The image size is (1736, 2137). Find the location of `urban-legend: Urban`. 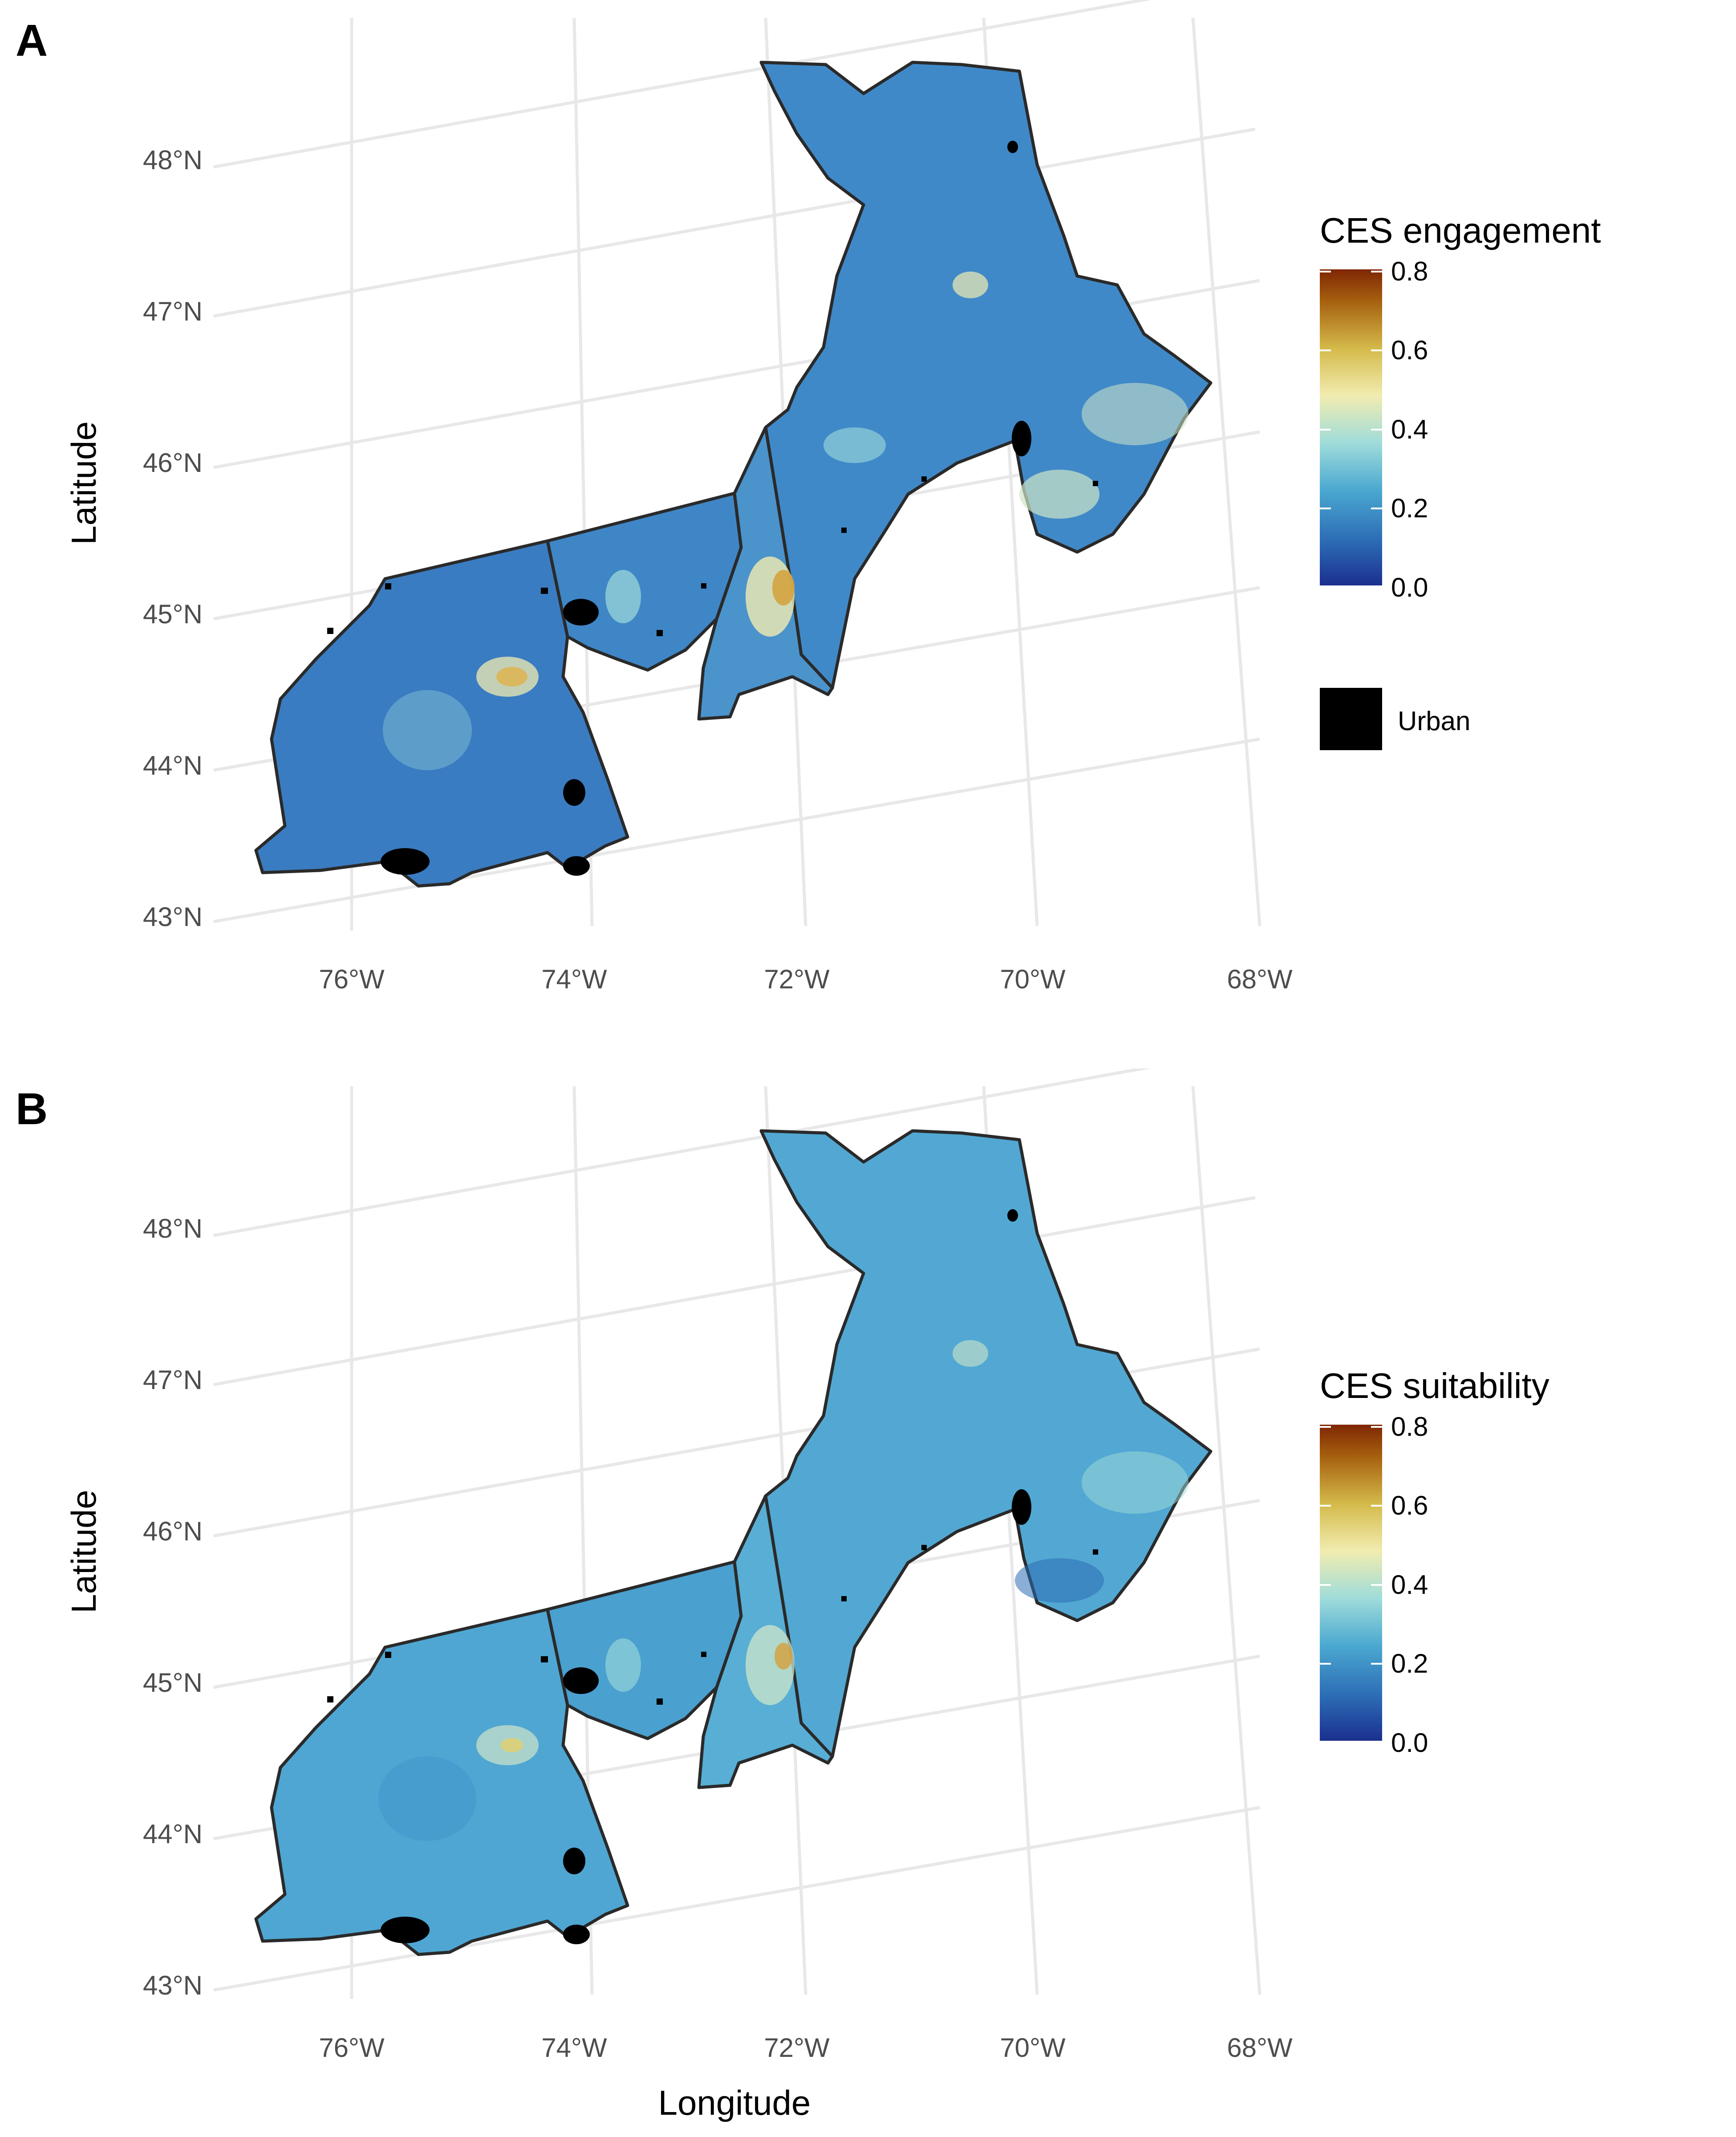

urban-legend: Urban is located at coordinates (1395, 719).